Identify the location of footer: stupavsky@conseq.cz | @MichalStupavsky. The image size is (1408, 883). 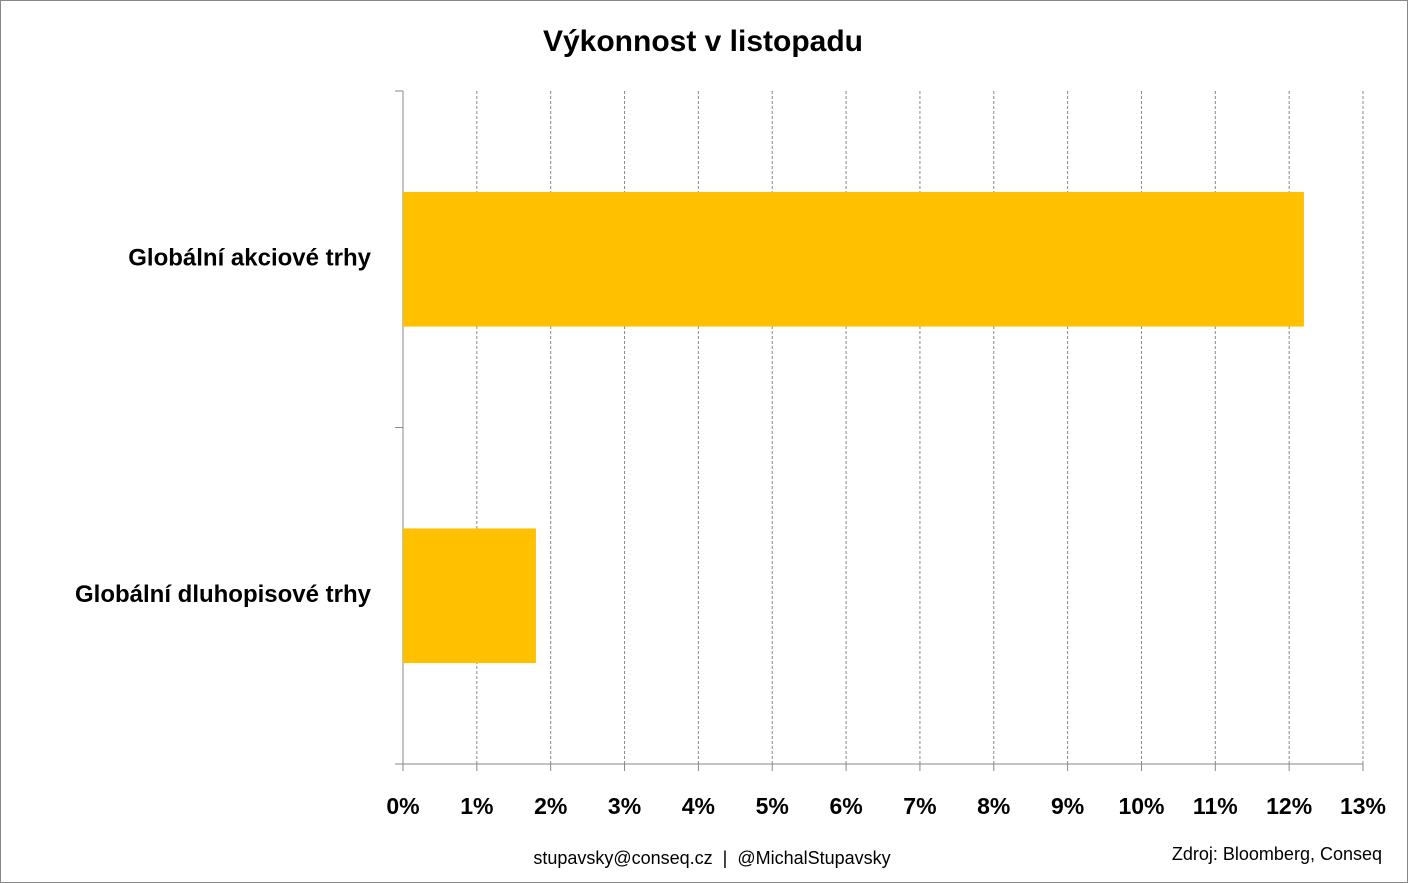
(711, 858).